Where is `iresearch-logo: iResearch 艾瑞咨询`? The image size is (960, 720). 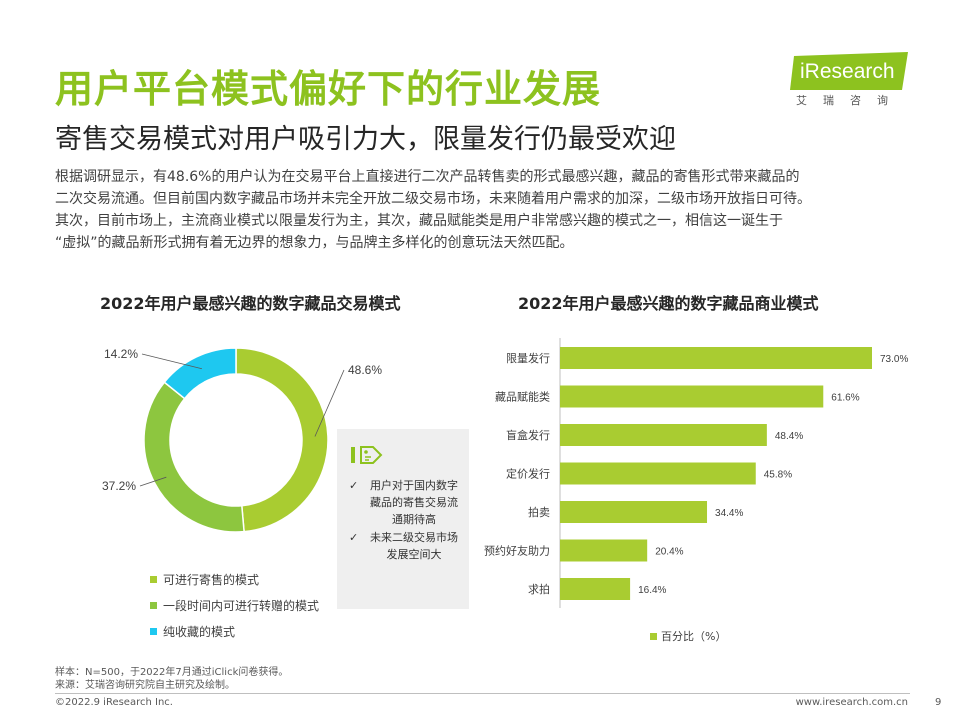
iresearch-logo: iResearch 艾瑞咨询 is located at coordinates (850, 80).